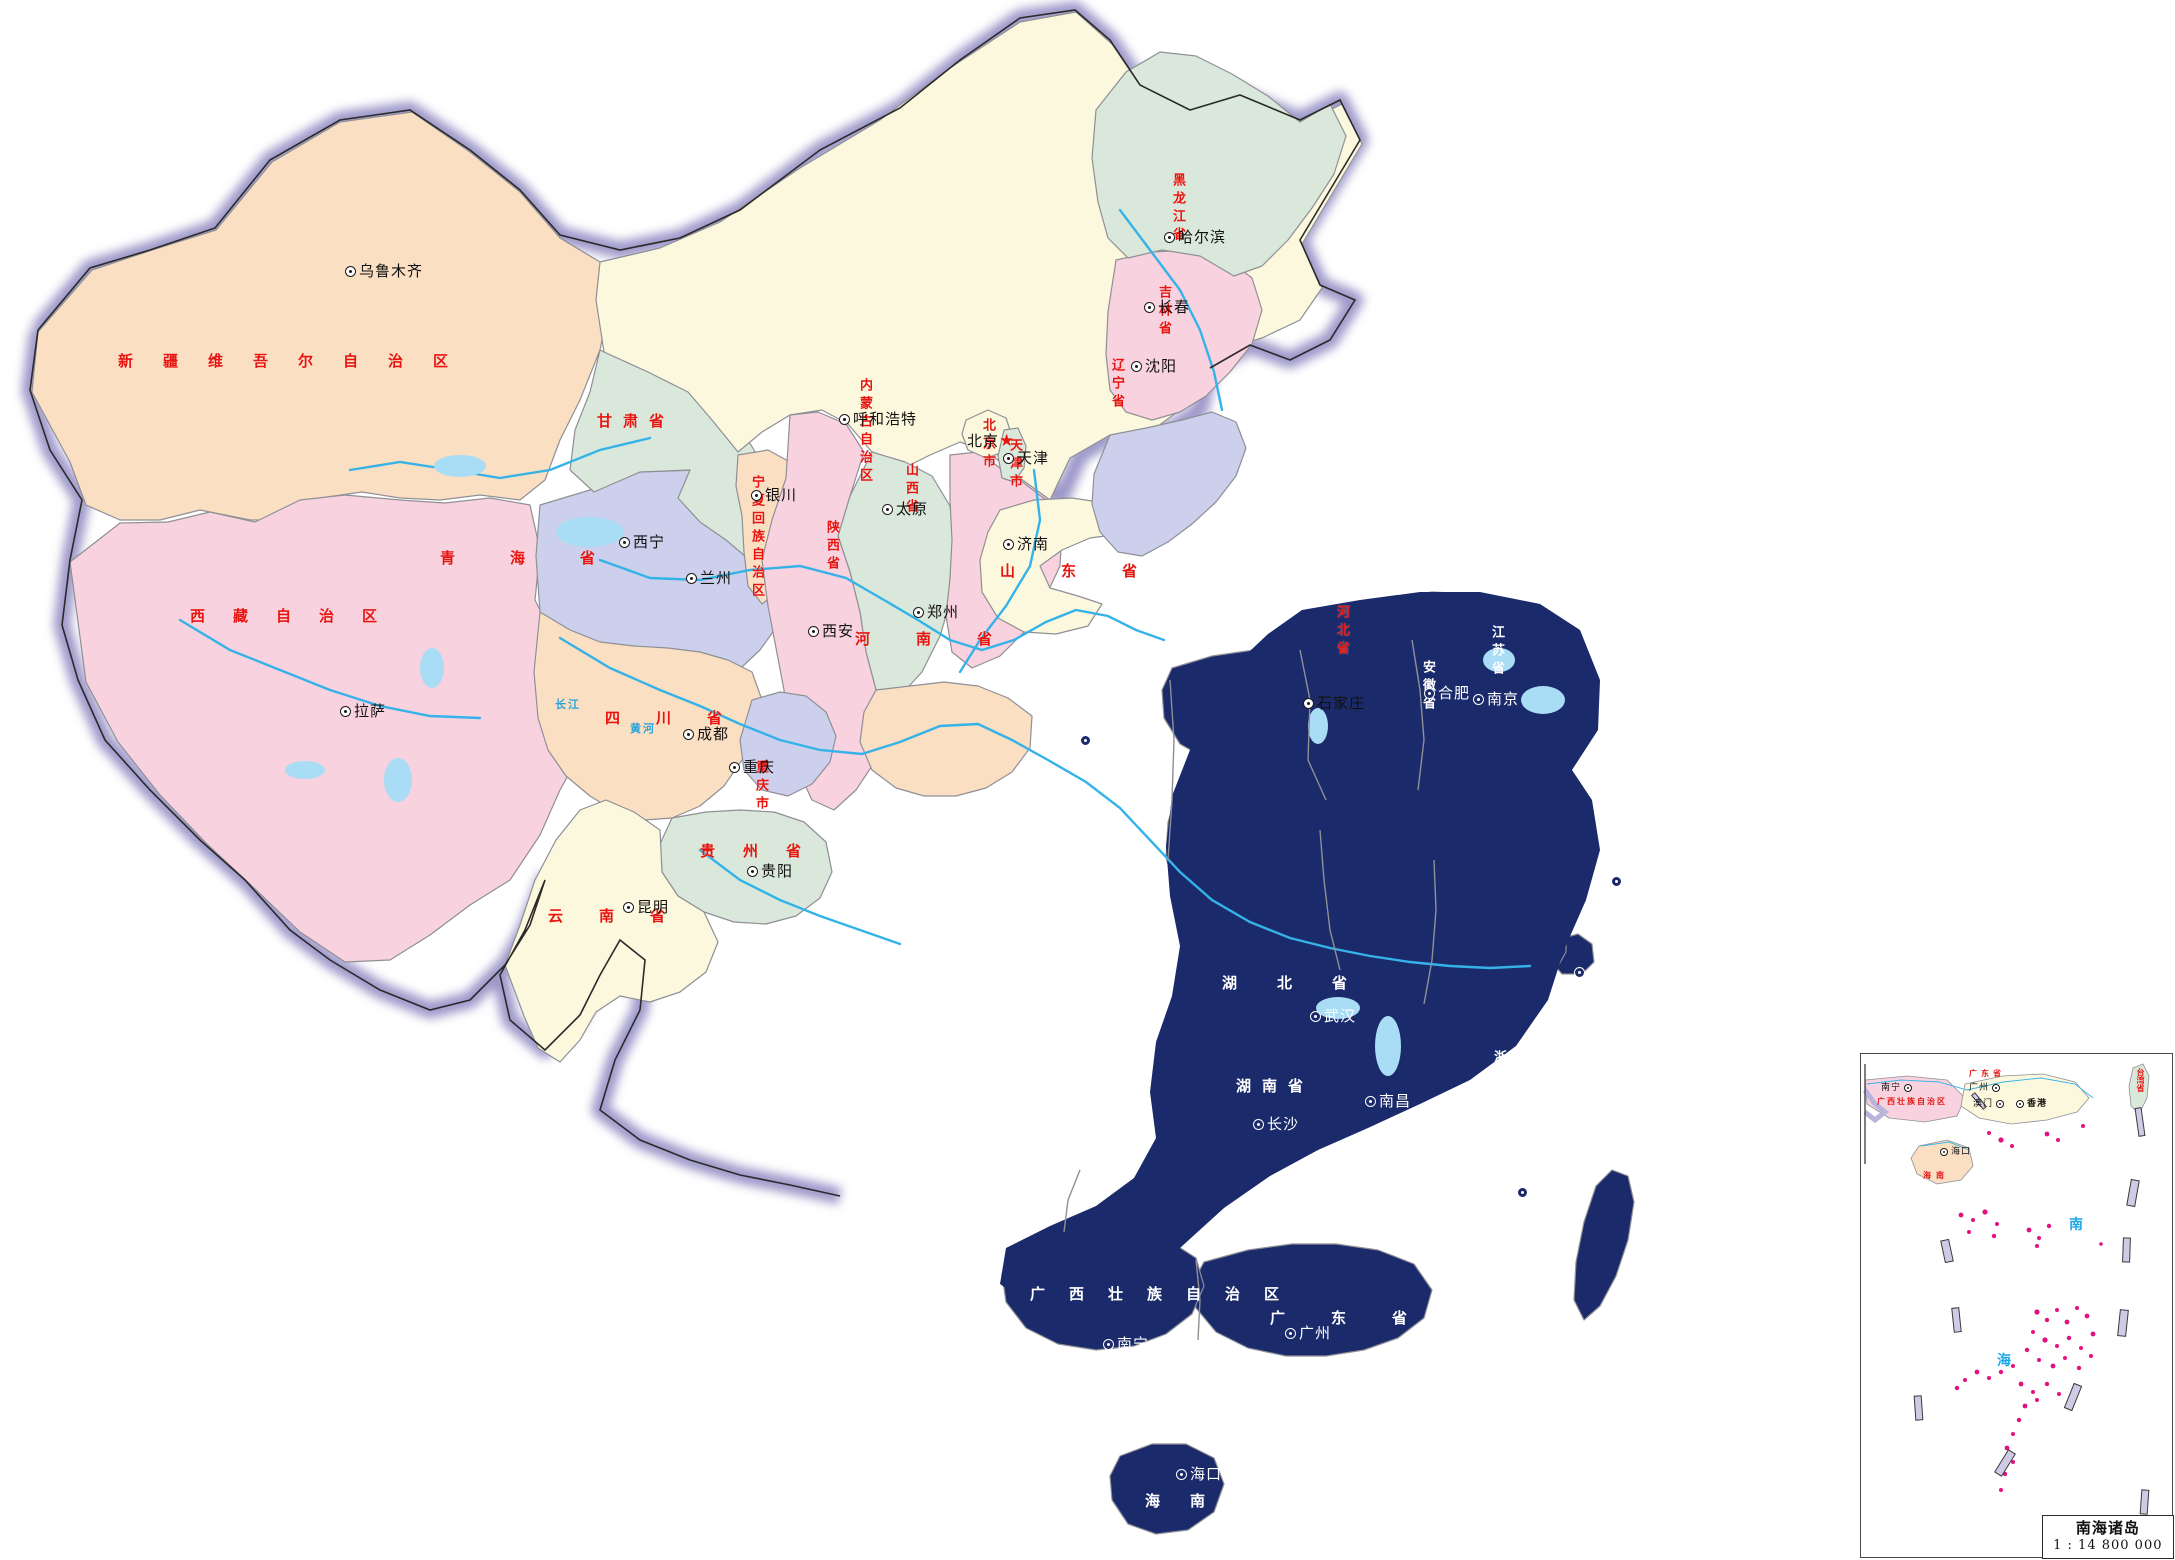  I want to click on province-shape-liaoning, so click(1169, 484).